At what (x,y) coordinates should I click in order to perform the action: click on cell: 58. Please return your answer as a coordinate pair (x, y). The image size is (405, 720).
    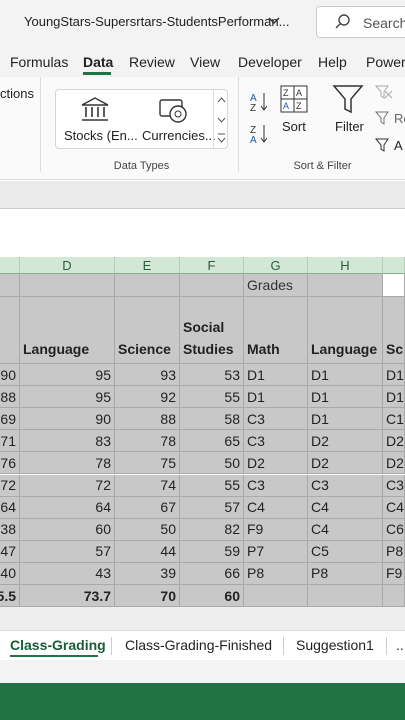
    Looking at the image, I should click on (212, 419).